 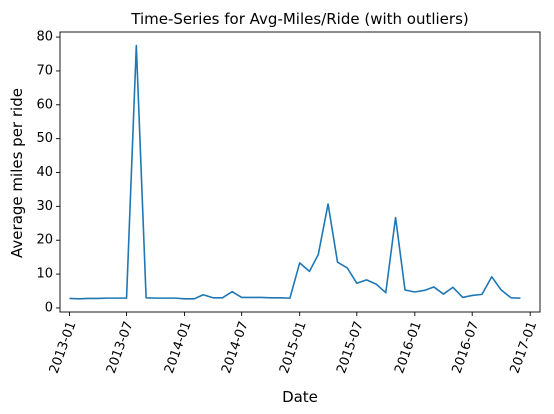 What do you see at coordinates (350, 347) in the screenshot?
I see `x-tick-label: 2015-07` at bounding box center [350, 347].